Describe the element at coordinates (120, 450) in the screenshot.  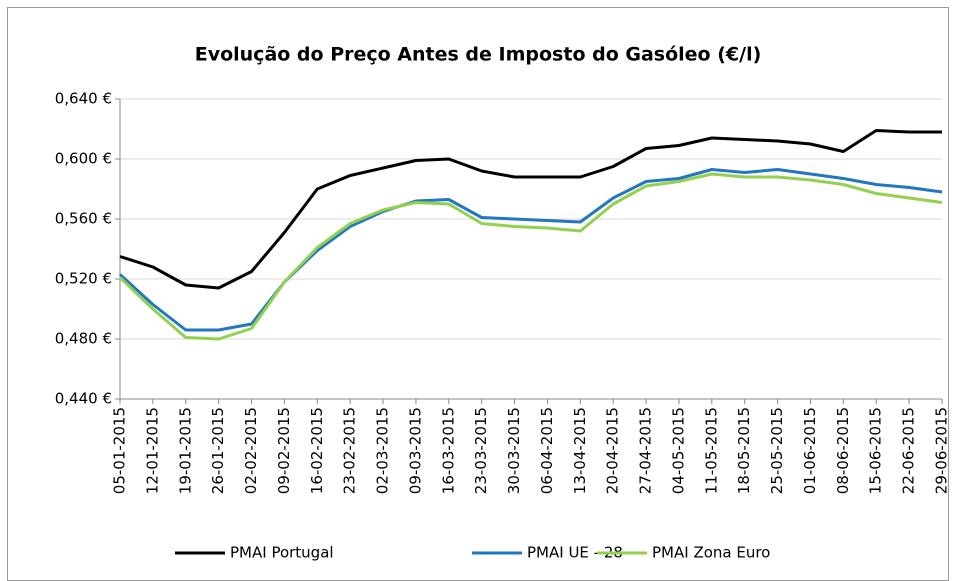
I see `x-tick-label: 05-01-2015` at that location.